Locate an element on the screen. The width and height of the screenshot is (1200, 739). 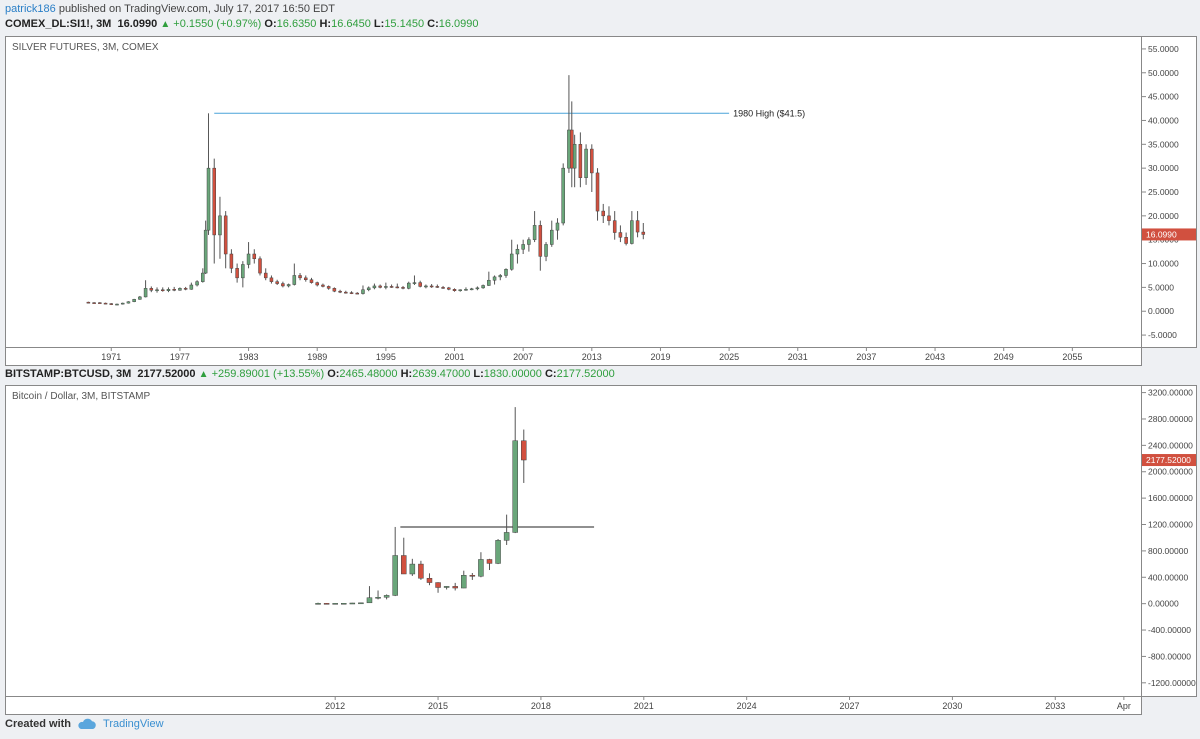
x-tick-label: 2013 is located at coordinates (592, 357).